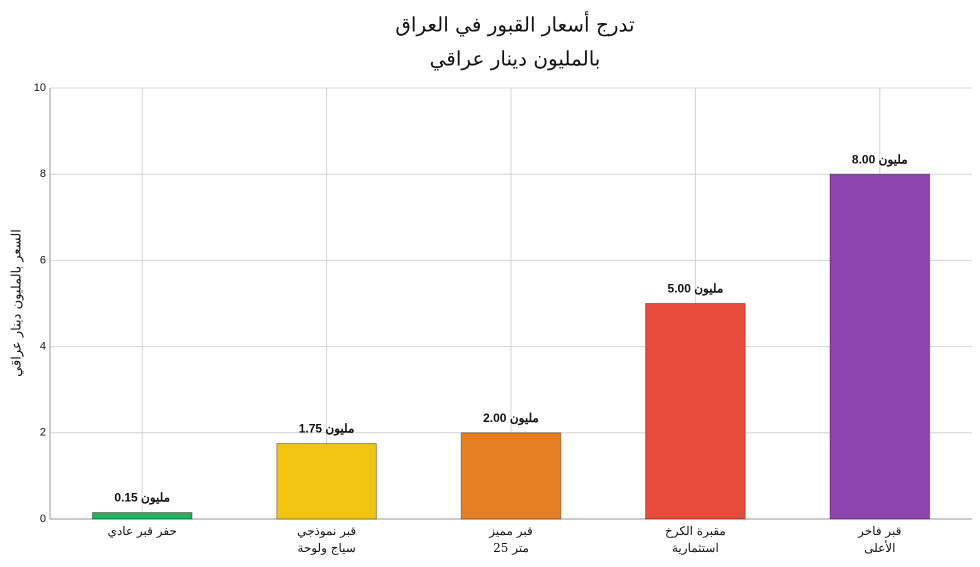 The image size is (980, 567). I want to click on y-tick-label: 4, so click(43, 347).